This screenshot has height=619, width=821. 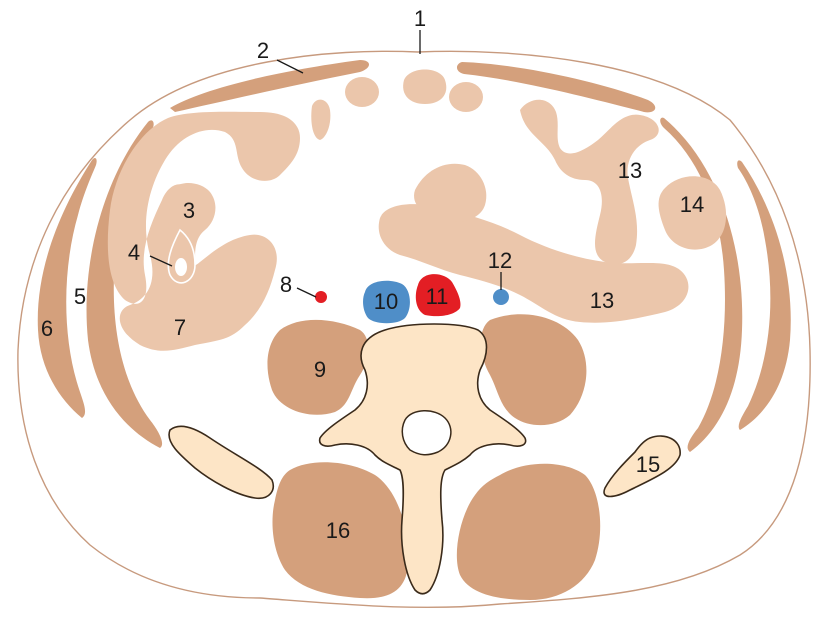 I want to click on label-1: 1, so click(x=420, y=18).